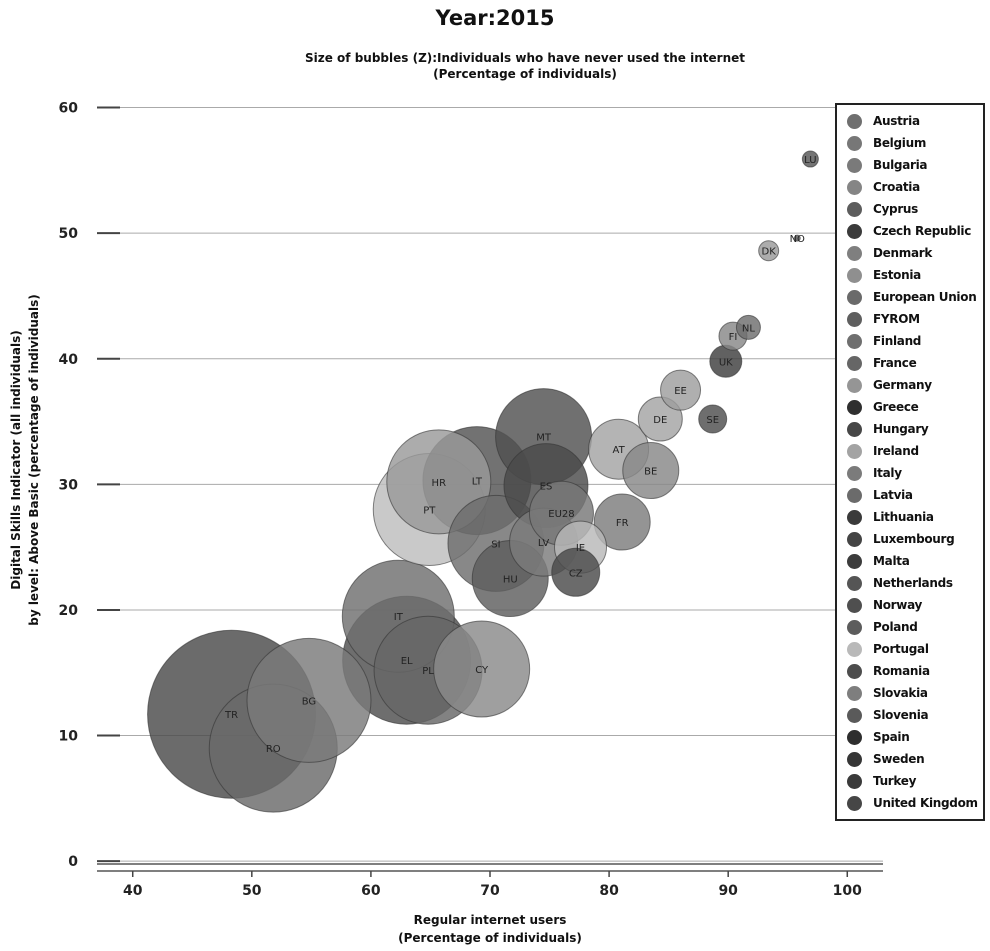 This screenshot has height=951, width=990. What do you see at coordinates (69, 360) in the screenshot?
I see `y-tick-label: 40` at bounding box center [69, 360].